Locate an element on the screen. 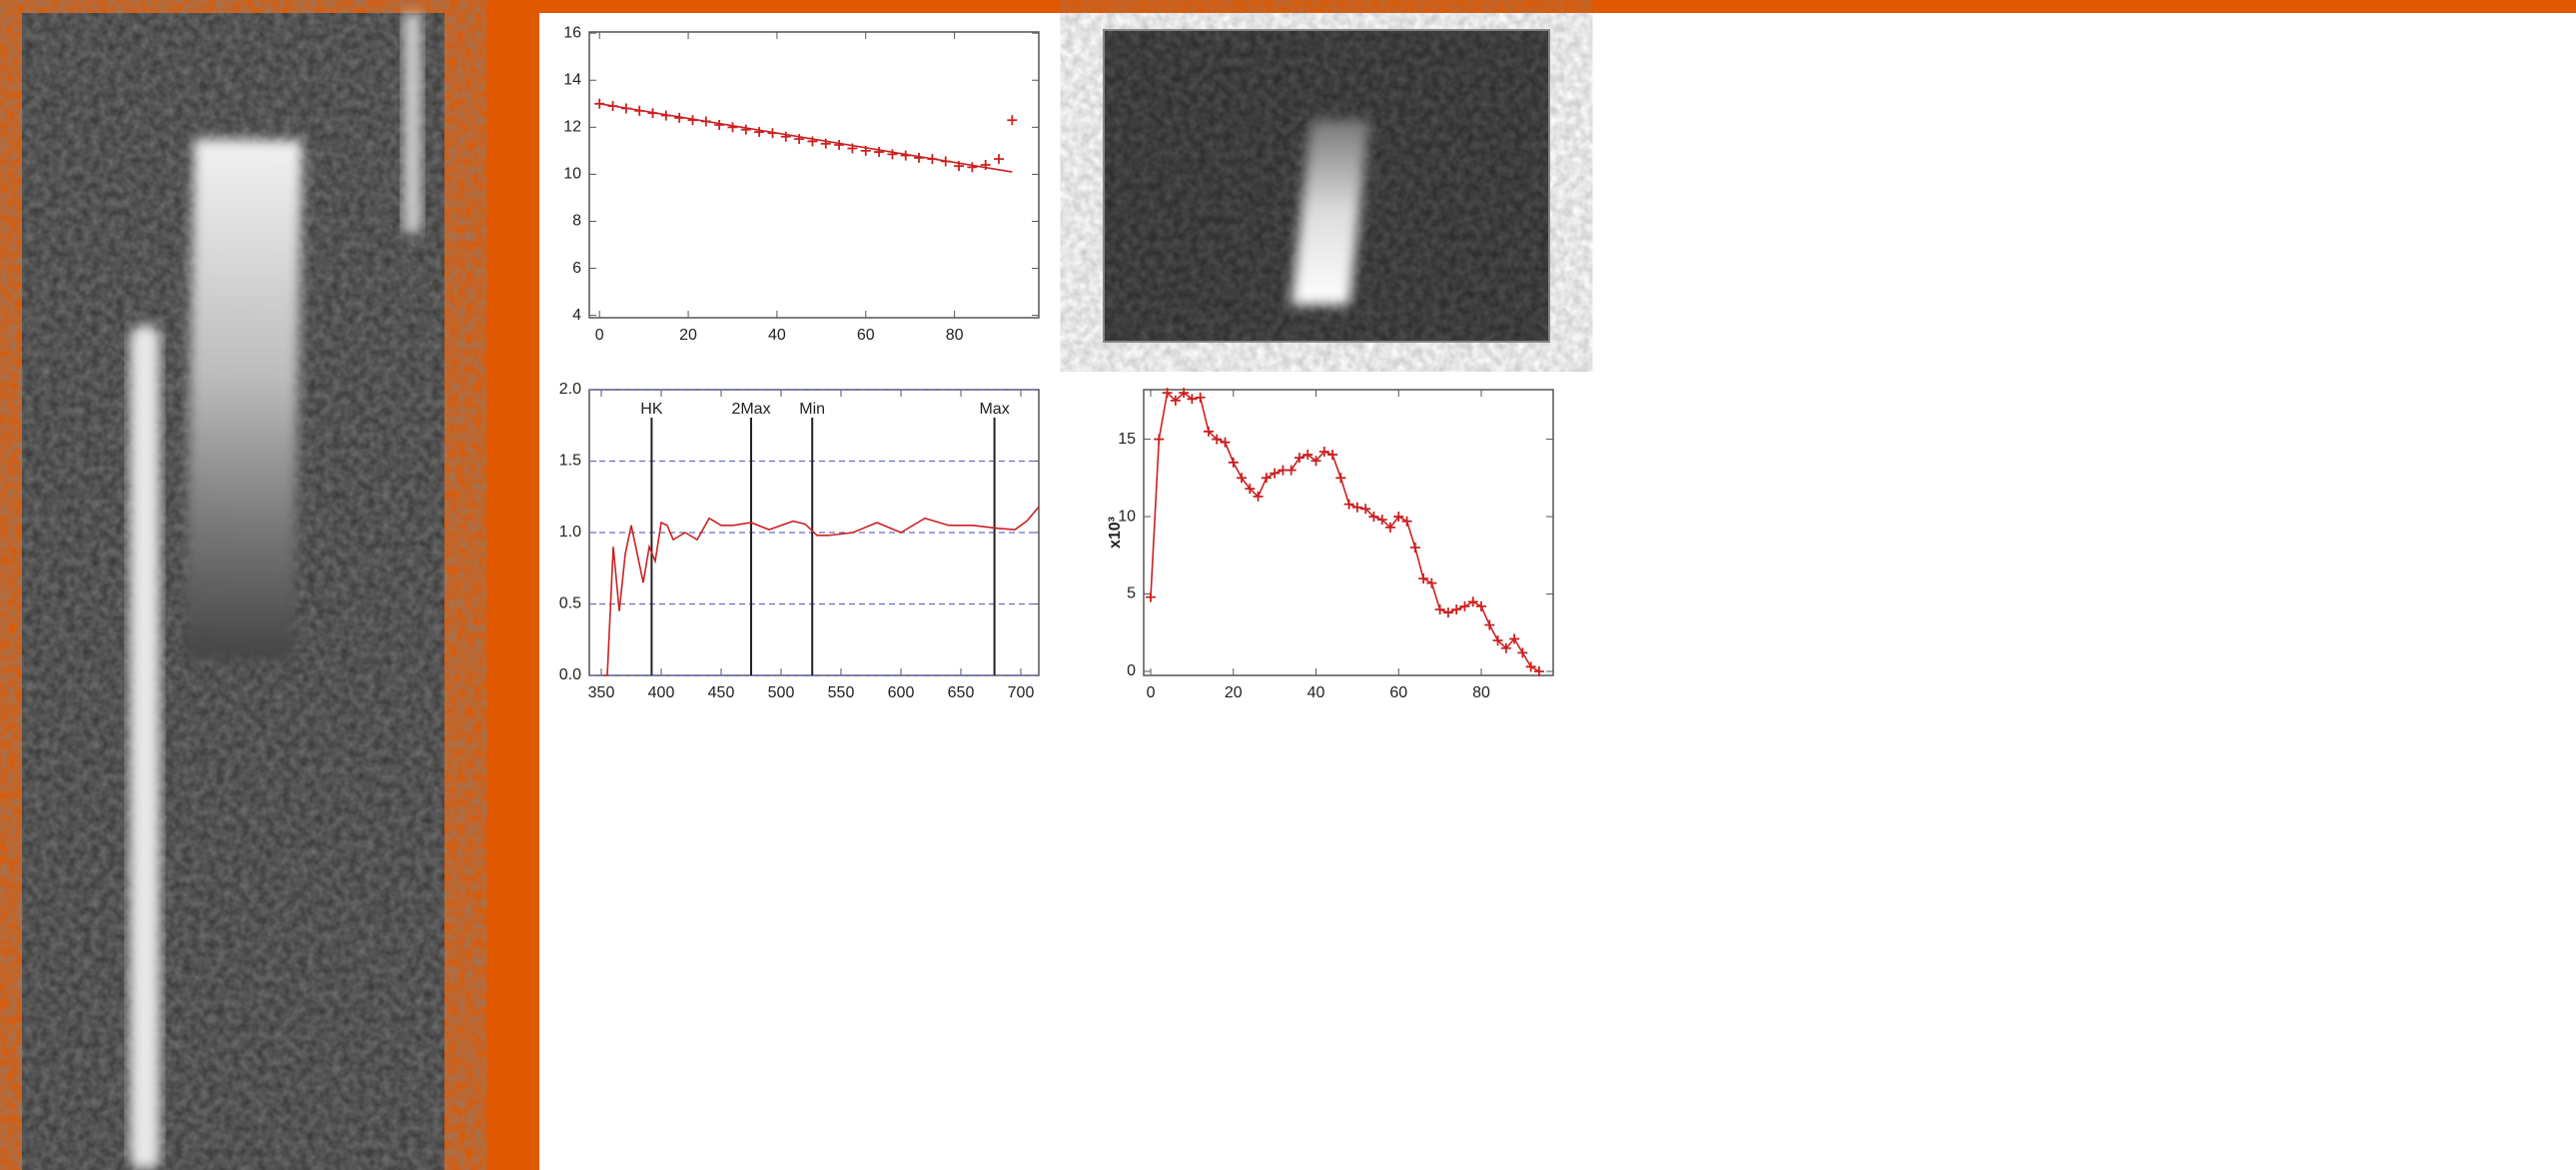 This screenshot has height=1170, width=2576. y-tick-label: 0.0 is located at coordinates (570, 674).